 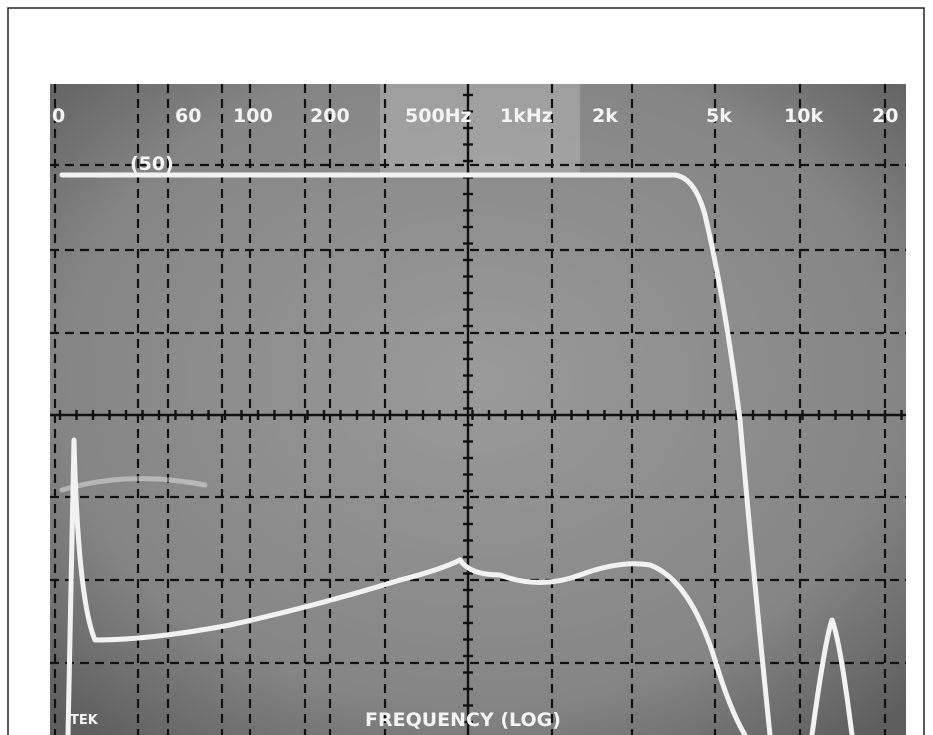 I want to click on scale-label: 2k, so click(x=605, y=116).